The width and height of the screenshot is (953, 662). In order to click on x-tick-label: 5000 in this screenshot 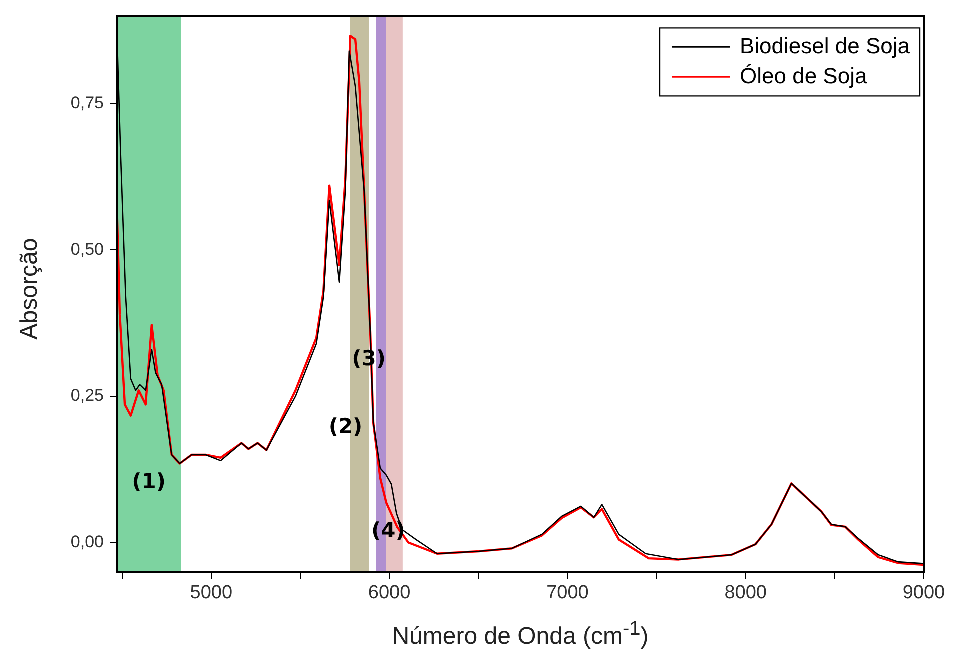, I will do `click(211, 593)`.